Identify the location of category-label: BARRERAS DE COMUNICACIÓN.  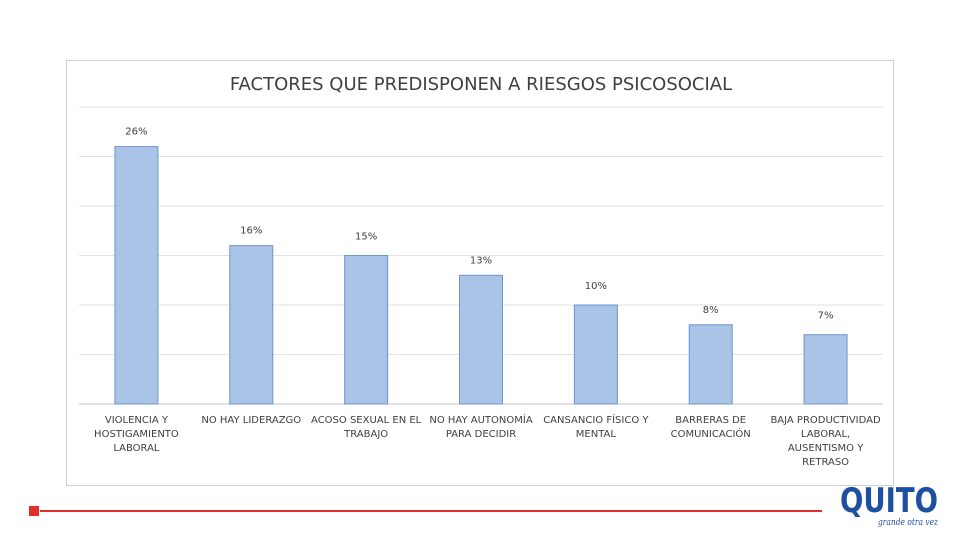
(711, 427).